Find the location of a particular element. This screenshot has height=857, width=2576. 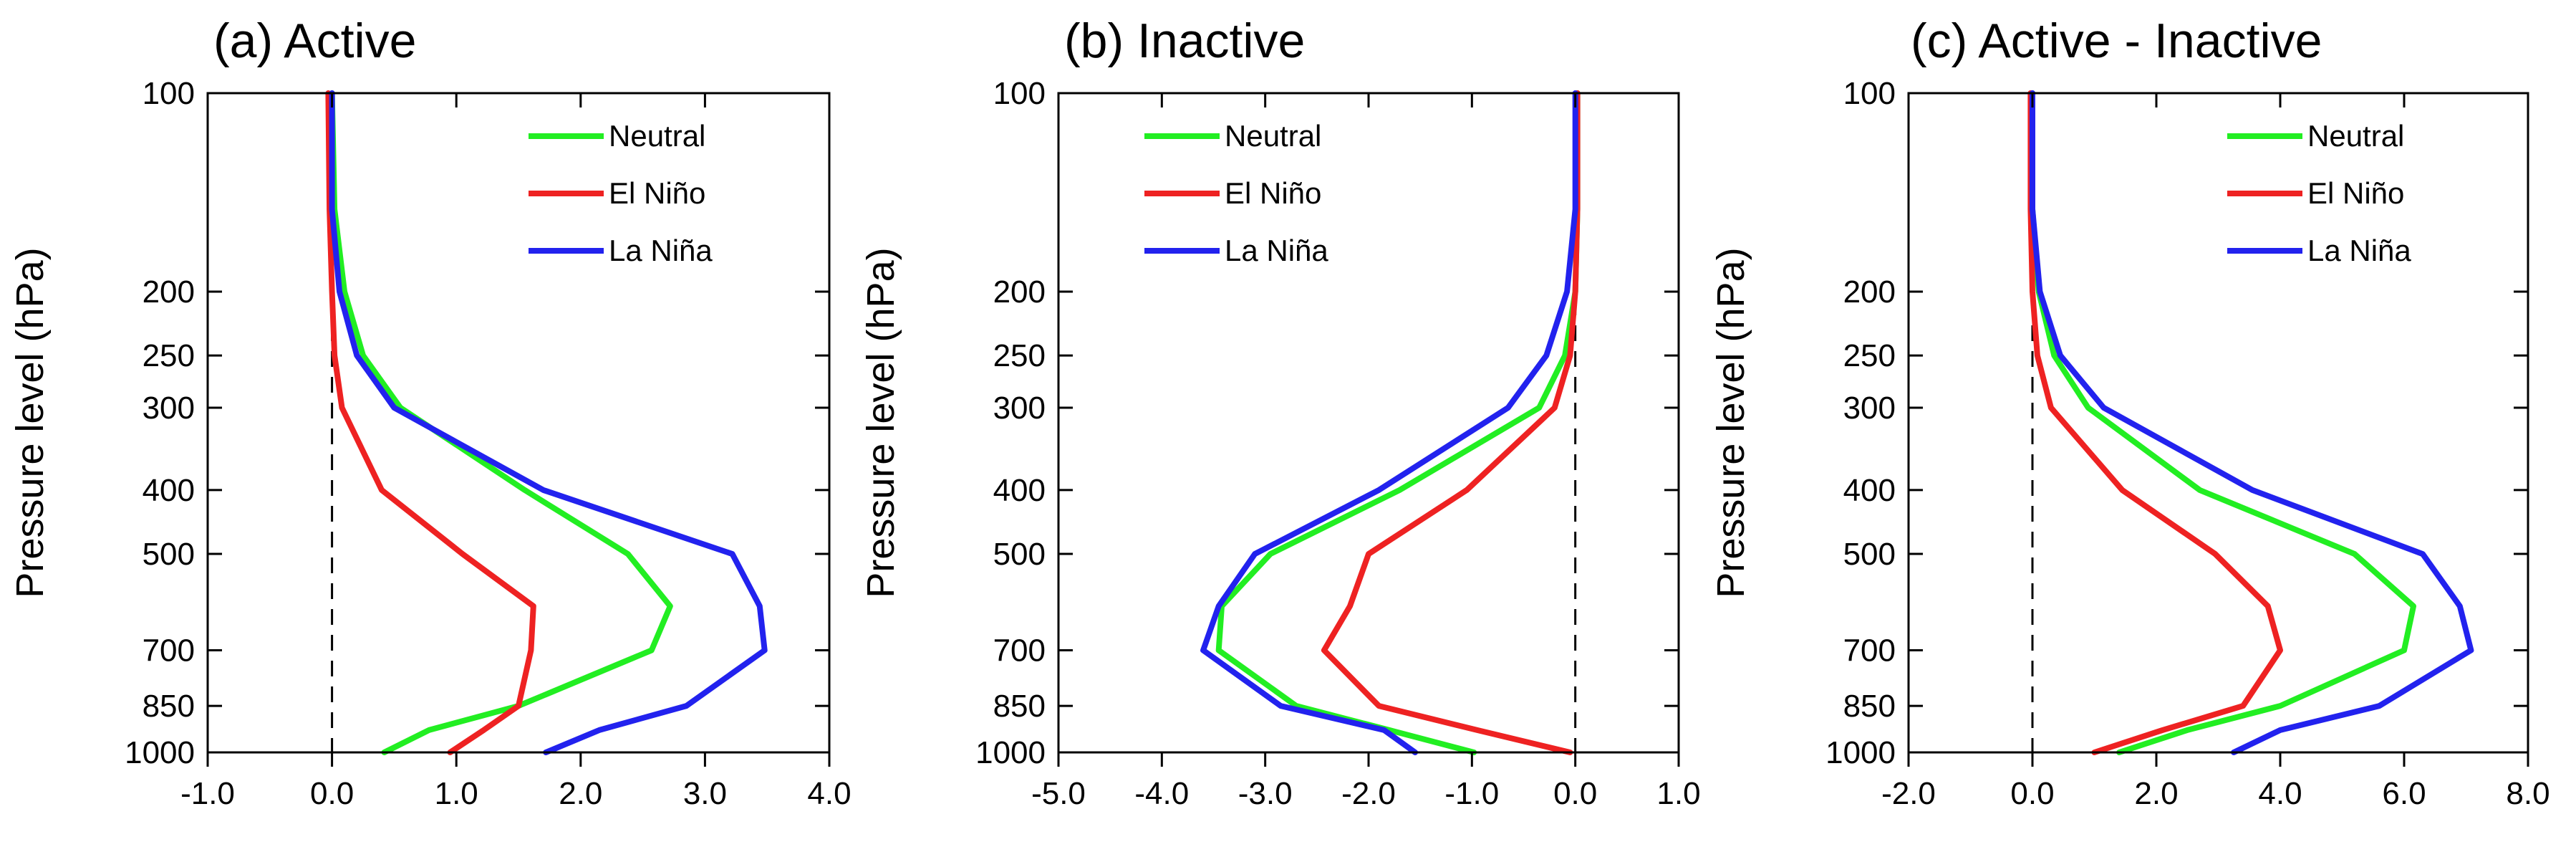

panel-1-y-tick-label-300: 300 is located at coordinates (169, 408).